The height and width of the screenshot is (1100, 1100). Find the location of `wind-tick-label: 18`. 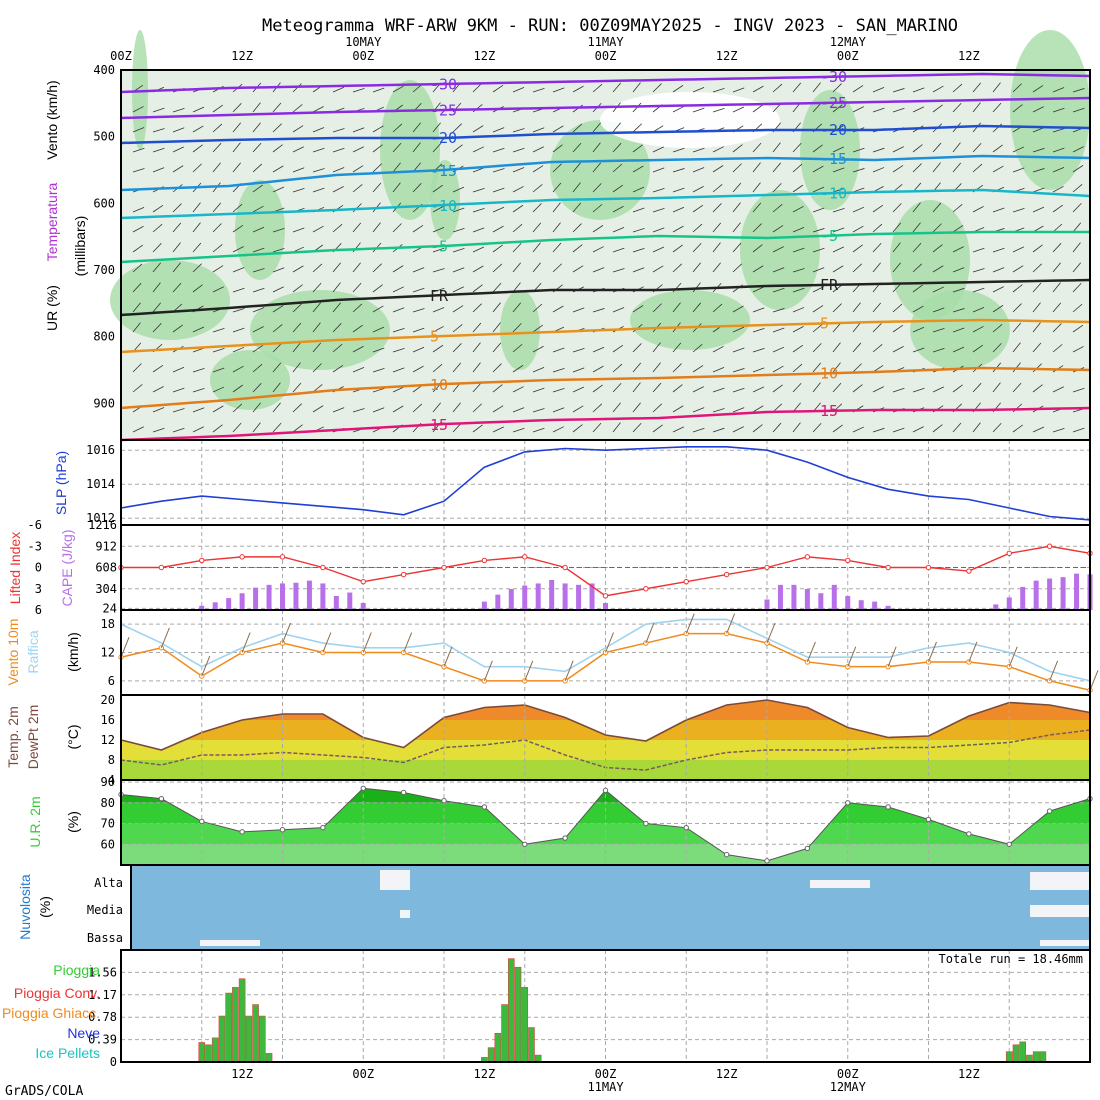

wind-tick-label: 18 is located at coordinates (108, 624).